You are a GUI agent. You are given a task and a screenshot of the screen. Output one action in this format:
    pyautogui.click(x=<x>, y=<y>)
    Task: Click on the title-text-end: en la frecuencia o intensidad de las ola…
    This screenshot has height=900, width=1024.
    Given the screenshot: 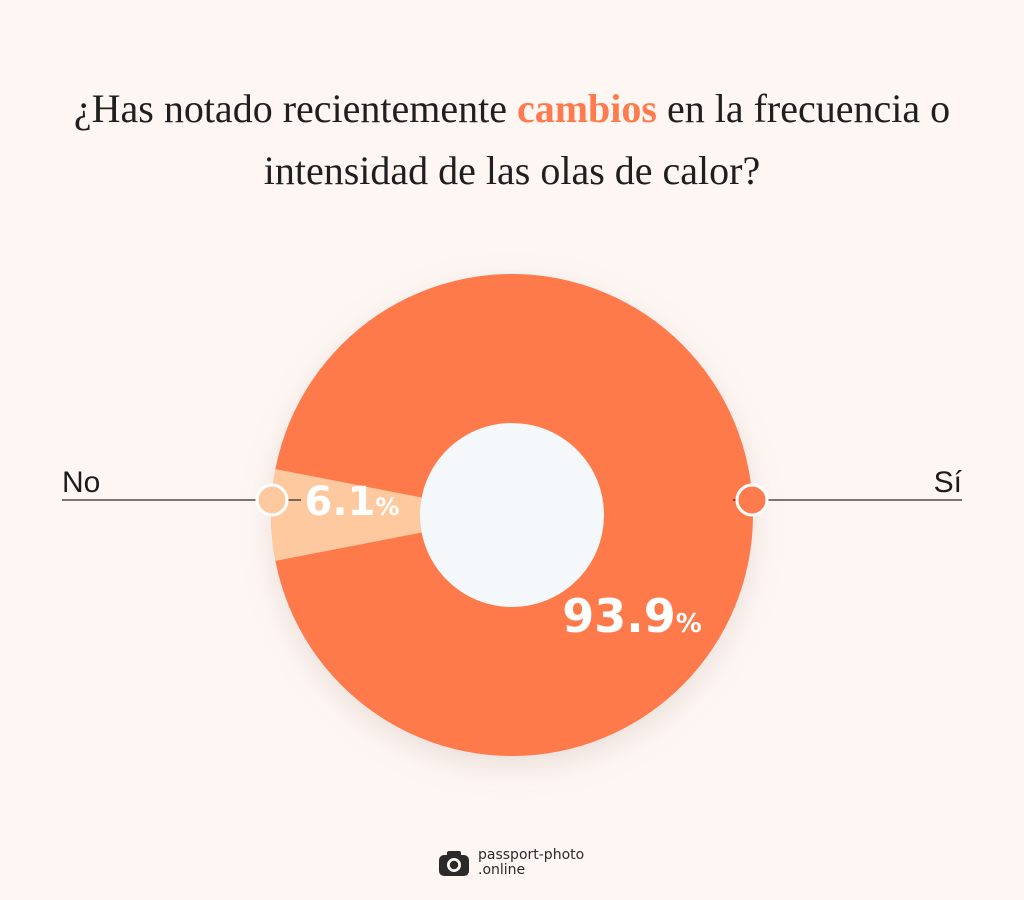 What is the action you would take?
    pyautogui.click(x=607, y=139)
    